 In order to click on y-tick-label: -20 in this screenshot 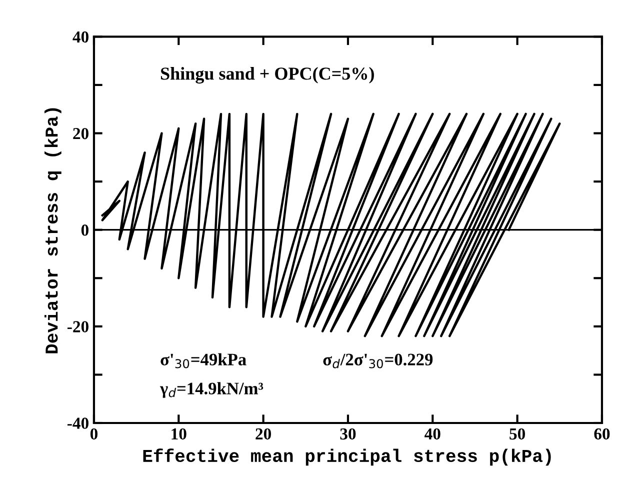, I will do `click(78, 326)`.